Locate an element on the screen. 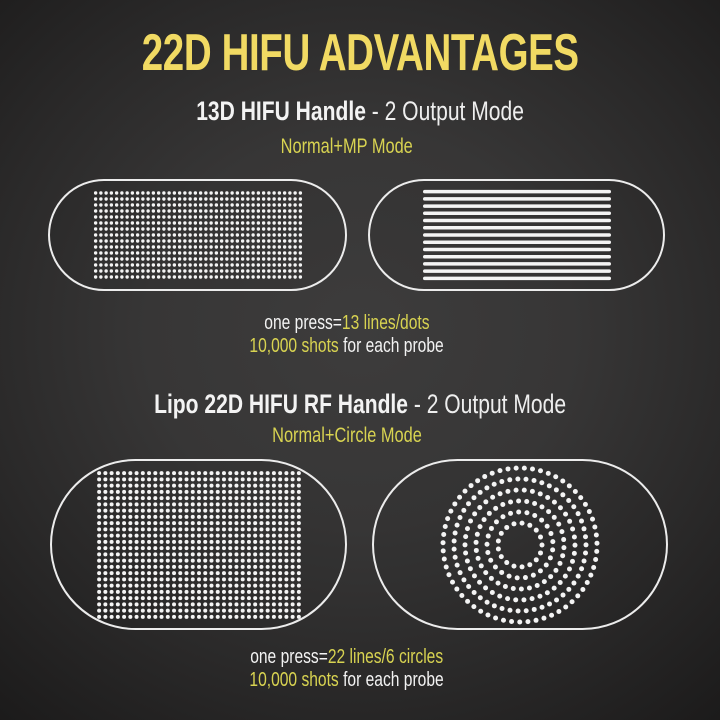 The width and height of the screenshot is (720, 720). page-title-text: 22D HIFU ADVANTAGES is located at coordinates (360, 53).